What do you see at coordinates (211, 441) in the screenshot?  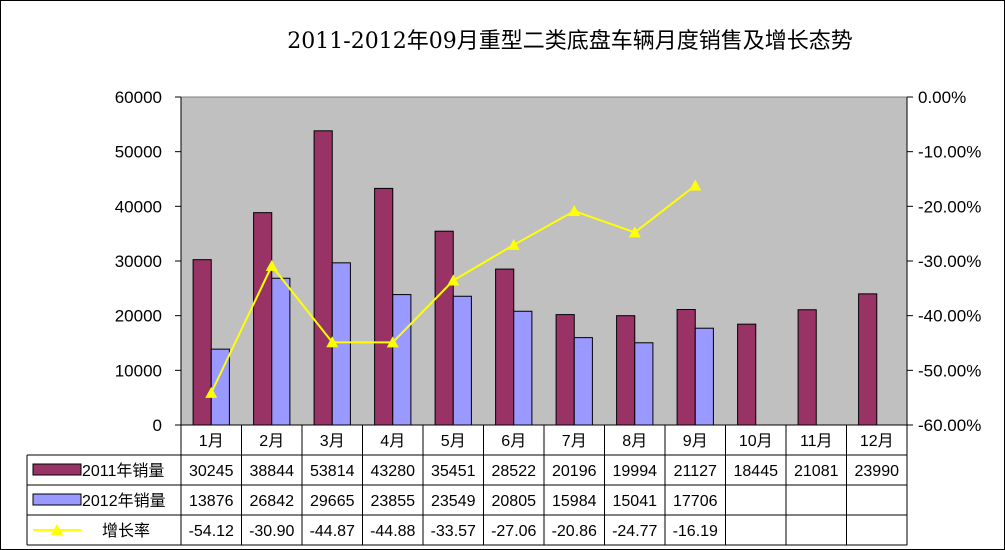 I see `category-label: 1月` at bounding box center [211, 441].